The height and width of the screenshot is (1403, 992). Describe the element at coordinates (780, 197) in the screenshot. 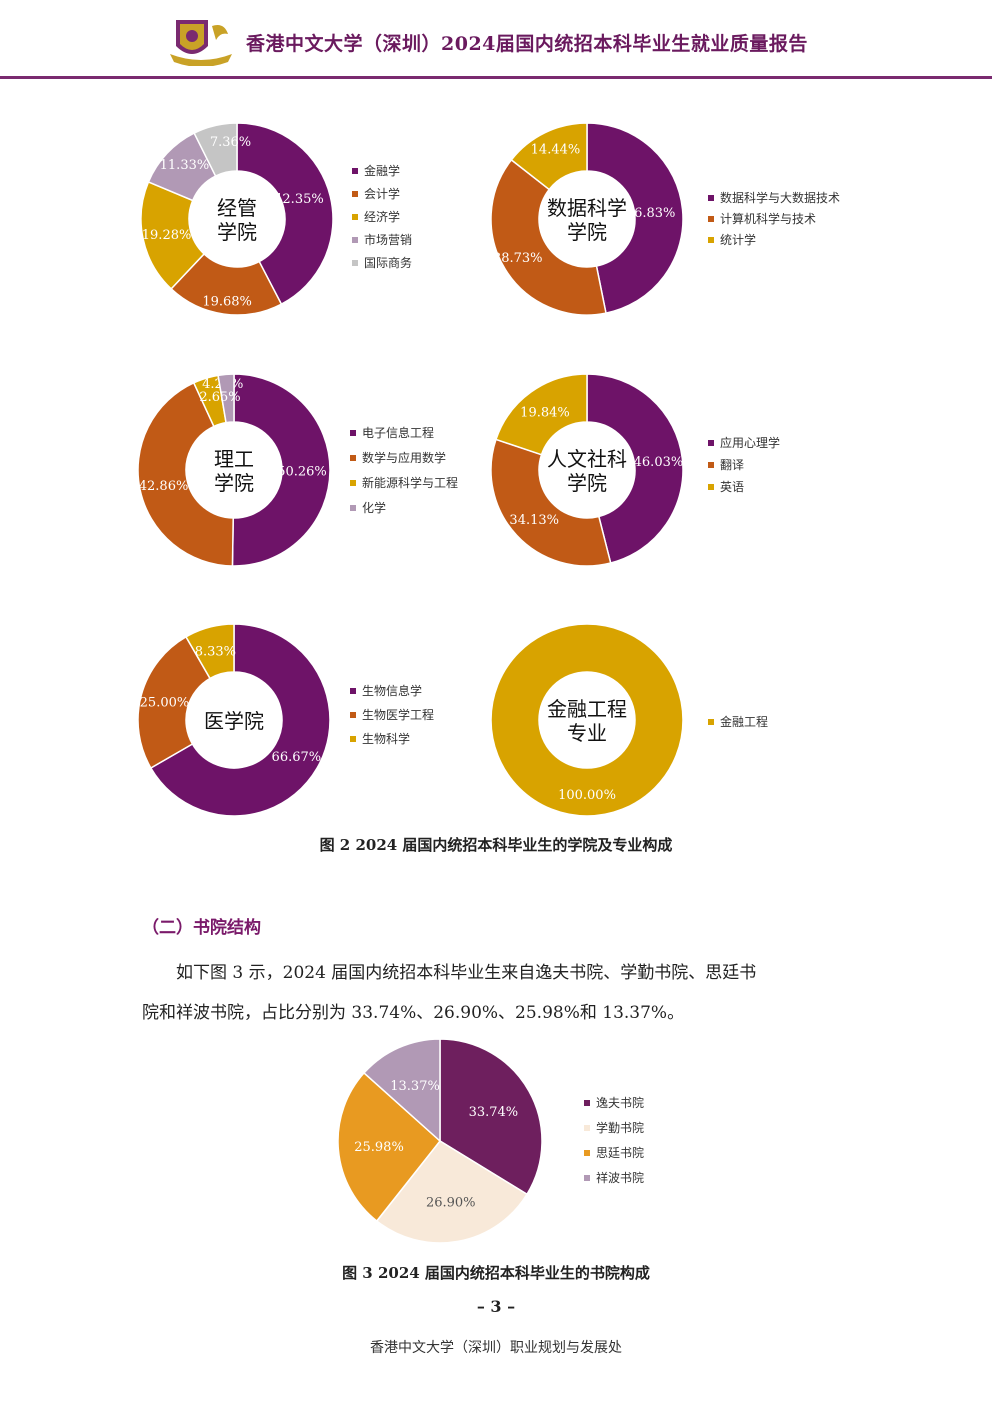

I see `legend-label: 数据科学与大数据技术` at that location.